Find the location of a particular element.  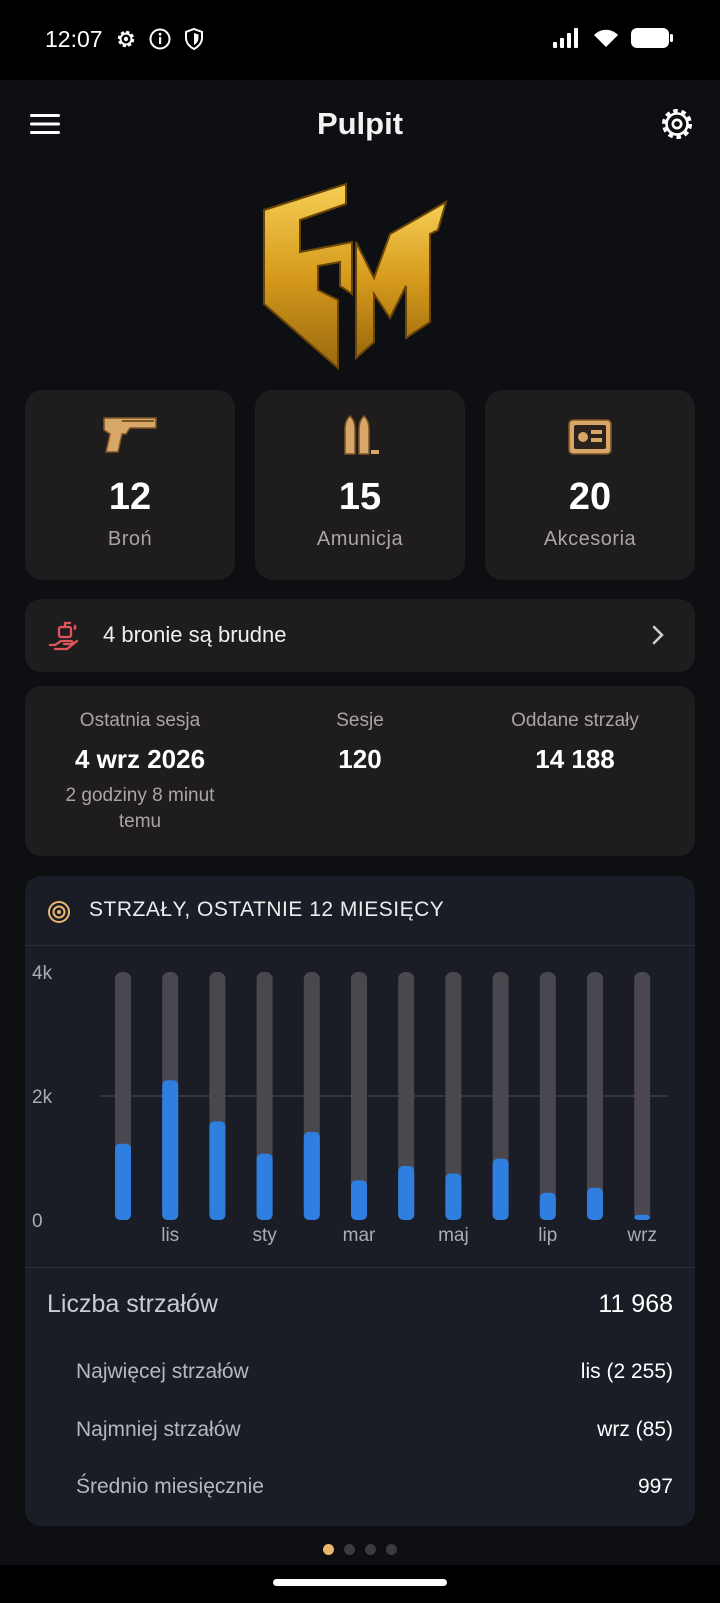

avg-shots-label: Średnio miesięcznie is located at coordinates (170, 1486).